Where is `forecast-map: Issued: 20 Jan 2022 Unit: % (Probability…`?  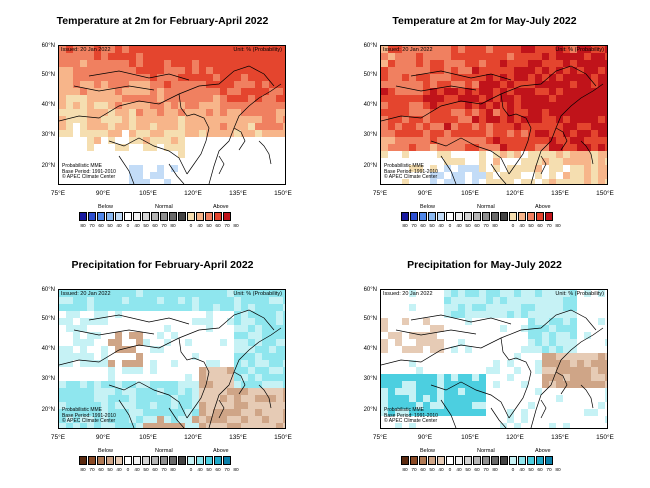
forecast-map: Issued: 20 Jan 2022 Unit: % (Probability… is located at coordinates (494, 359).